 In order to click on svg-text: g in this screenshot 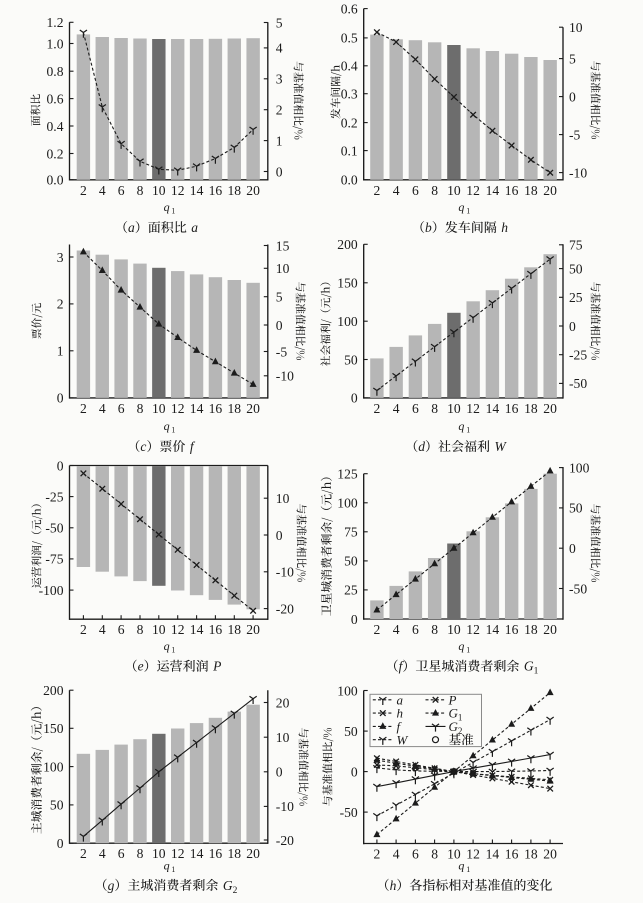, I will do `click(111, 885)`.